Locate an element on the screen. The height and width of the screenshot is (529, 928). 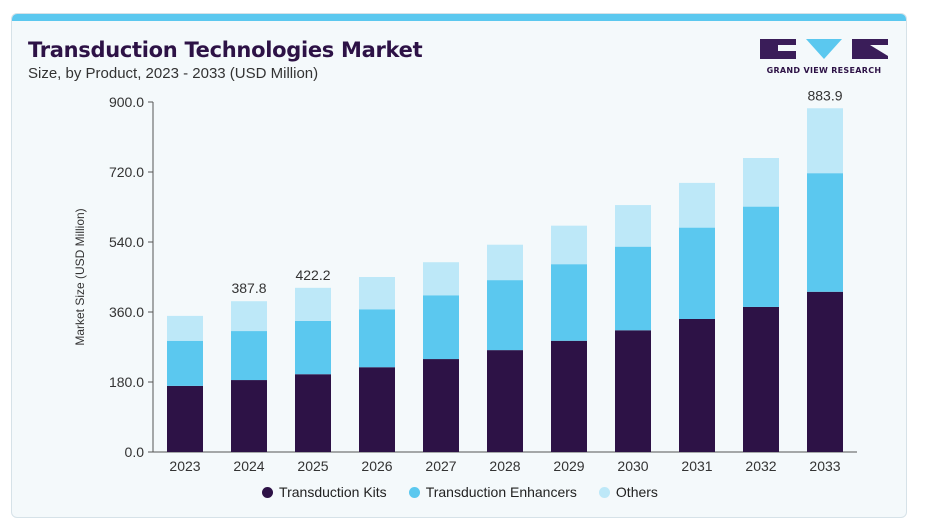
bar-transduction-kits-2027 is located at coordinates (441, 405).